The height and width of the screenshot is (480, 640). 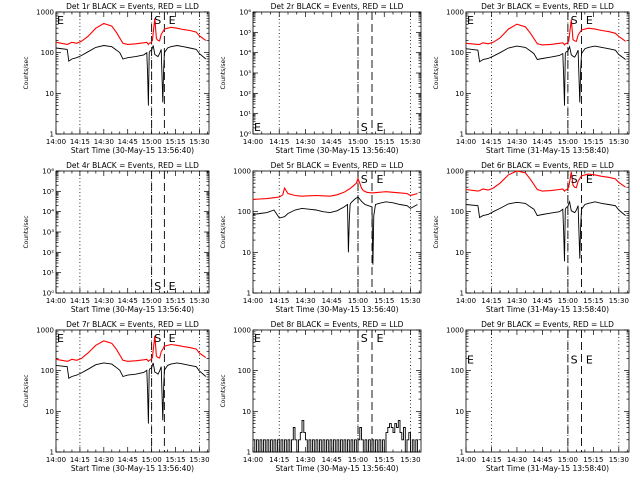 What do you see at coordinates (48, 294) in the screenshot?
I see `y-tick-label: 10⁰` at bounding box center [48, 294].